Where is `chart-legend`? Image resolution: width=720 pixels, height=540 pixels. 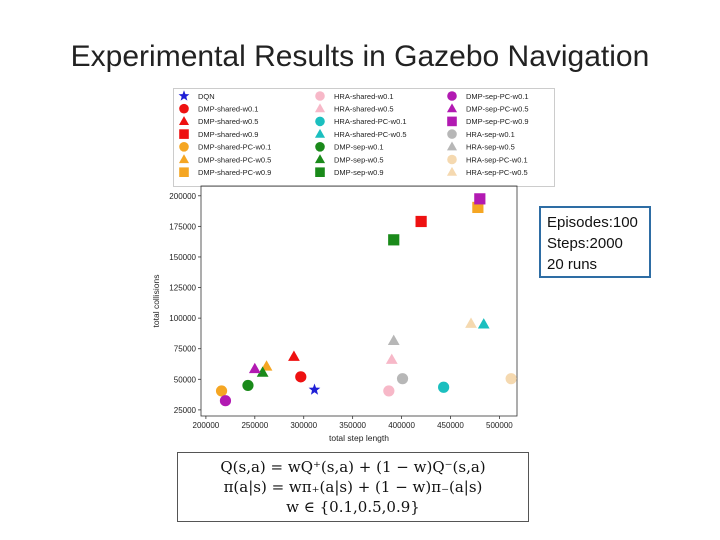
chart-legend is located at coordinates (364, 137).